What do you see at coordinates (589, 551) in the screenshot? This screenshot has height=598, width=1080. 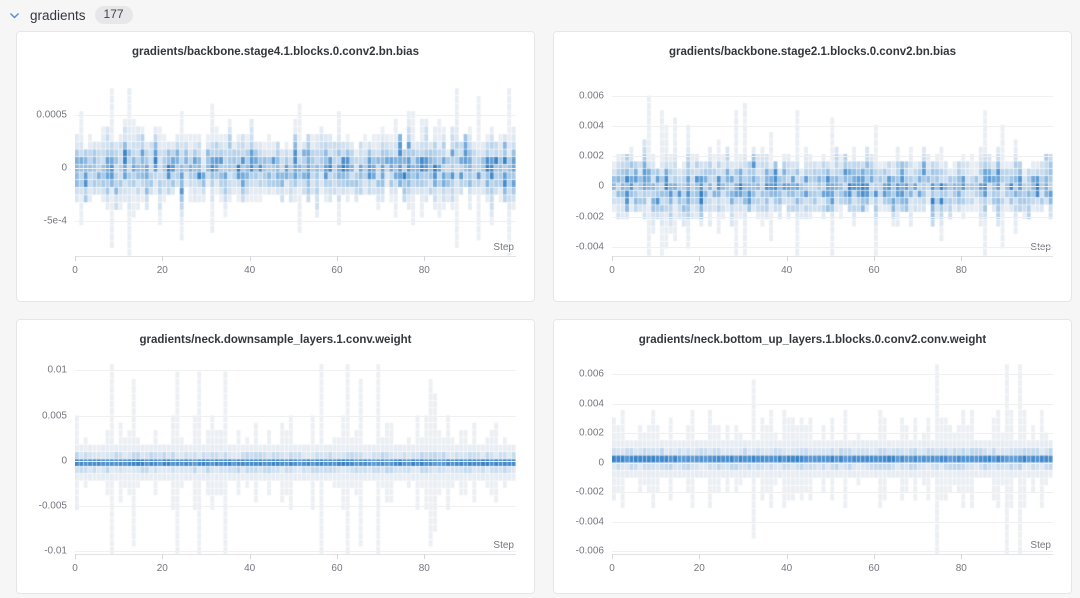 I see `y-tick-label: -0.006` at bounding box center [589, 551].